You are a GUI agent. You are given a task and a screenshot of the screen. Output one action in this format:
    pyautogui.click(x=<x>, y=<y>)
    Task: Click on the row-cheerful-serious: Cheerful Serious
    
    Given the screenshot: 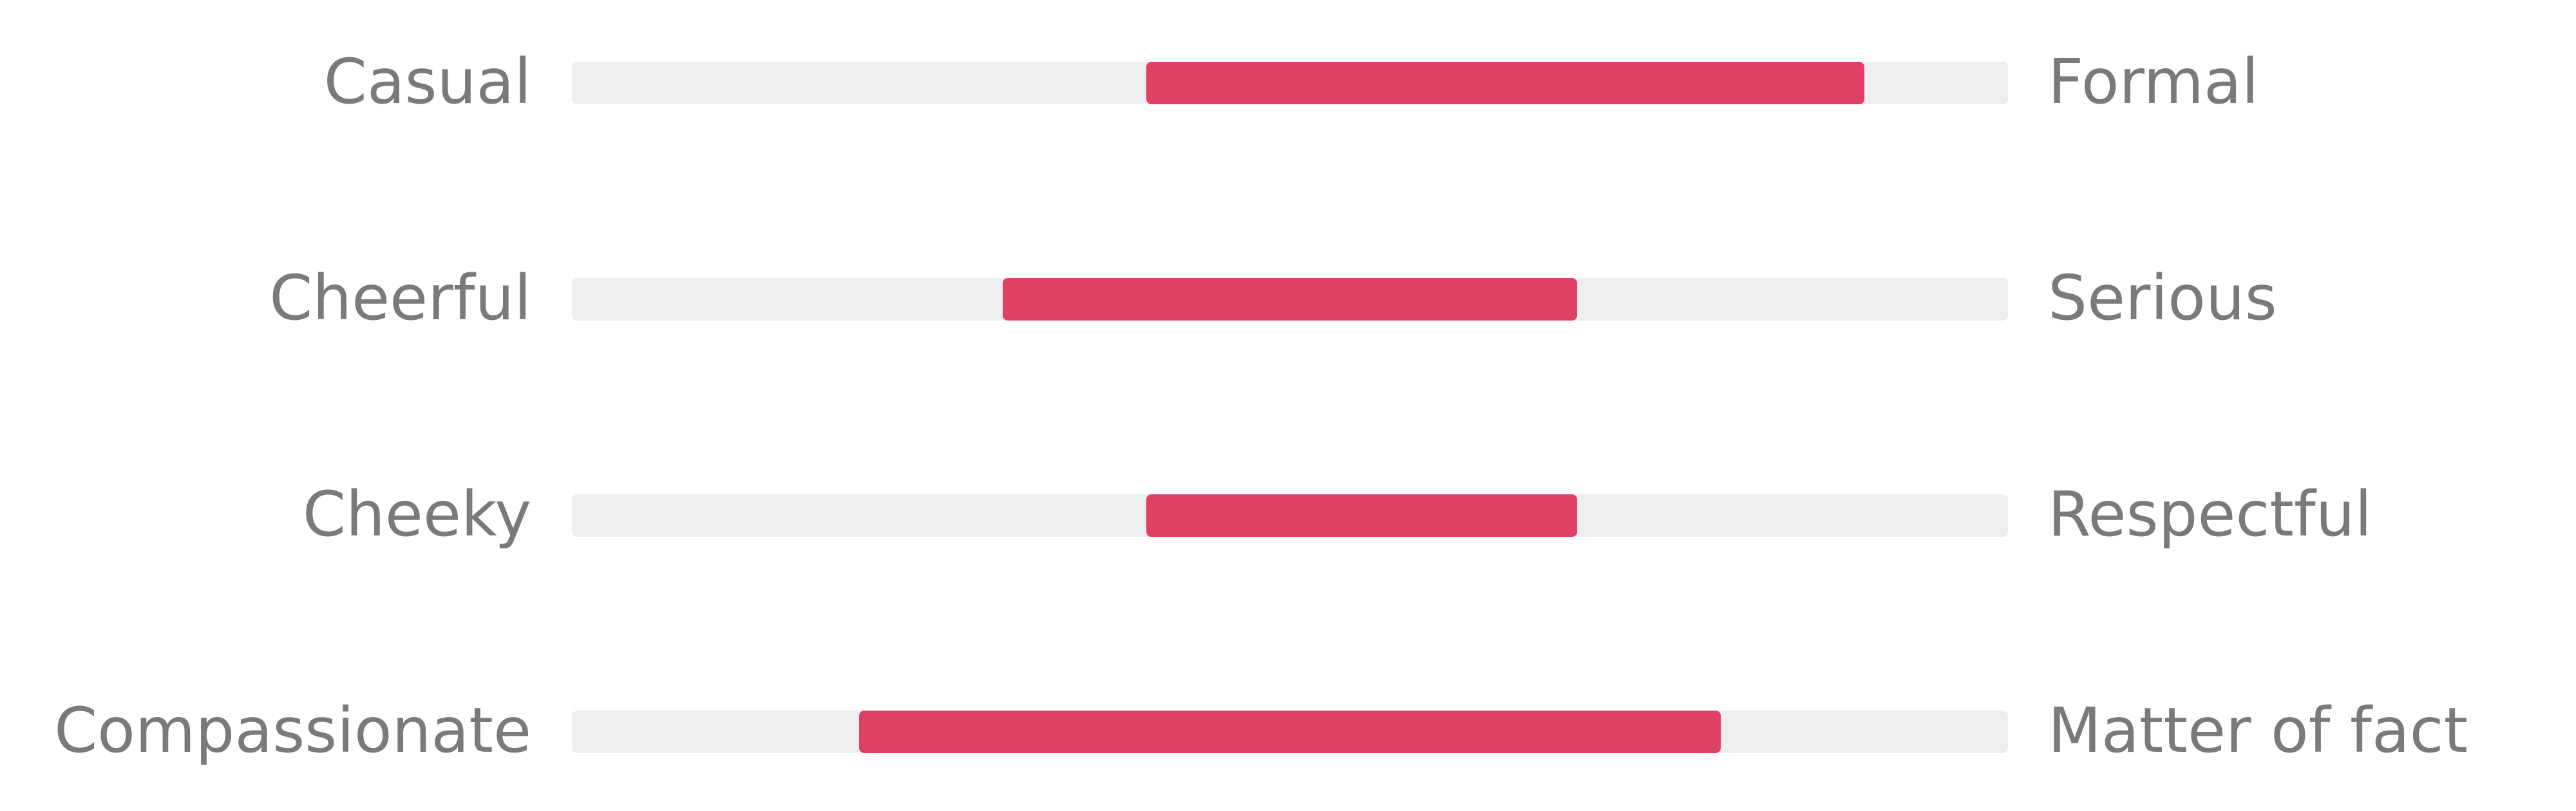 What is the action you would take?
    pyautogui.click(x=1288, y=298)
    